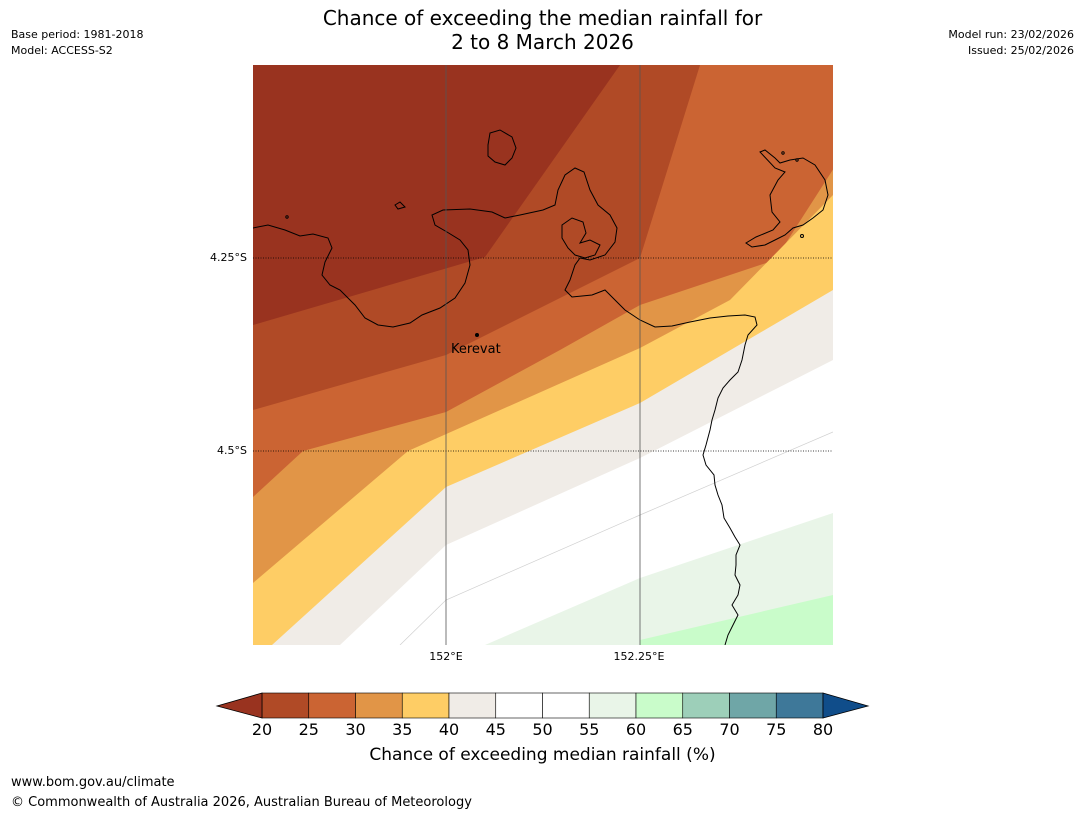 Image resolution: width=1085 pixels, height=816 pixels. Describe the element at coordinates (77, 34) in the screenshot. I see `base-period: Base period: 1981-2018` at that location.